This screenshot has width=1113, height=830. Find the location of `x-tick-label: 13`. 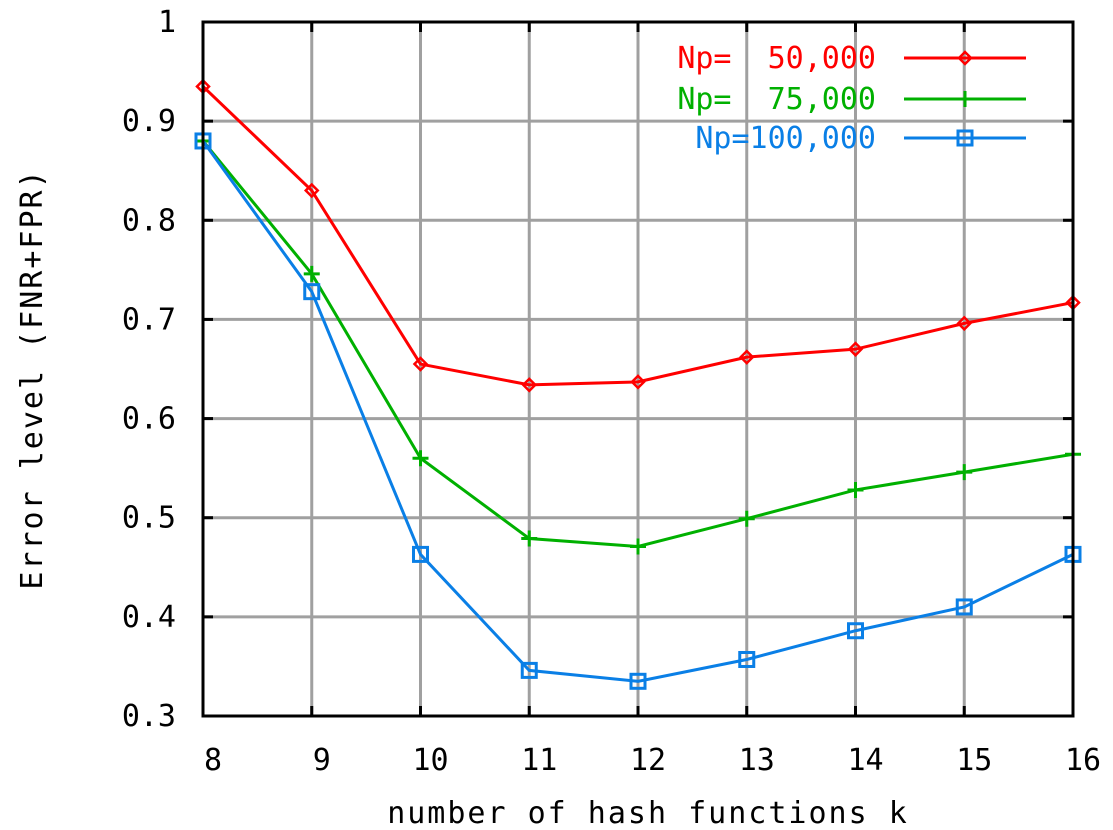

x-tick-label: 13 is located at coordinates (757, 760).